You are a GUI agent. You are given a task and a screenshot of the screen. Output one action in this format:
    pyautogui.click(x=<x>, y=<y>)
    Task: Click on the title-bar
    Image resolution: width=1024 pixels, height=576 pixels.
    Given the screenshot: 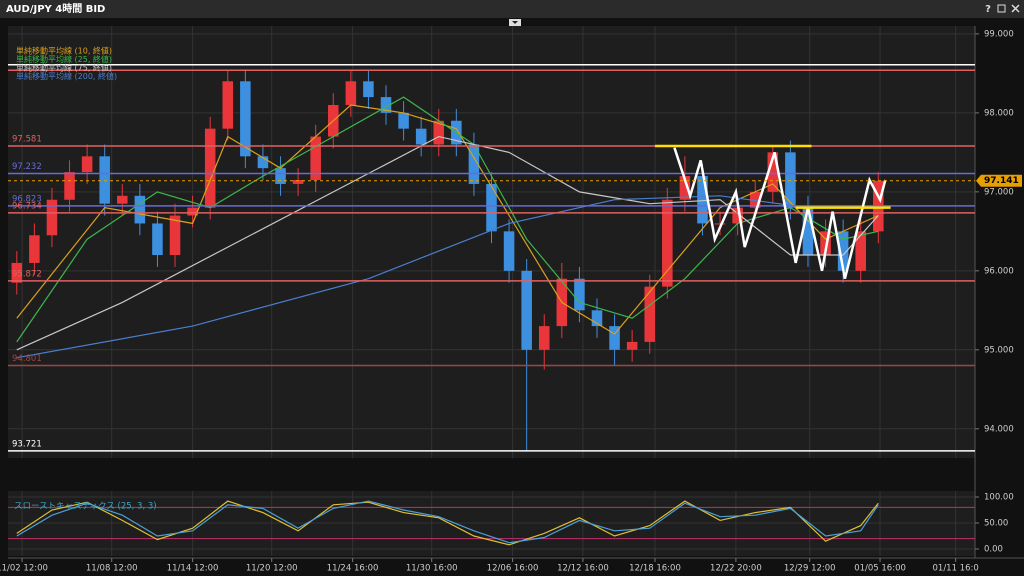 What is the action you would take?
    pyautogui.click(x=512, y=9)
    